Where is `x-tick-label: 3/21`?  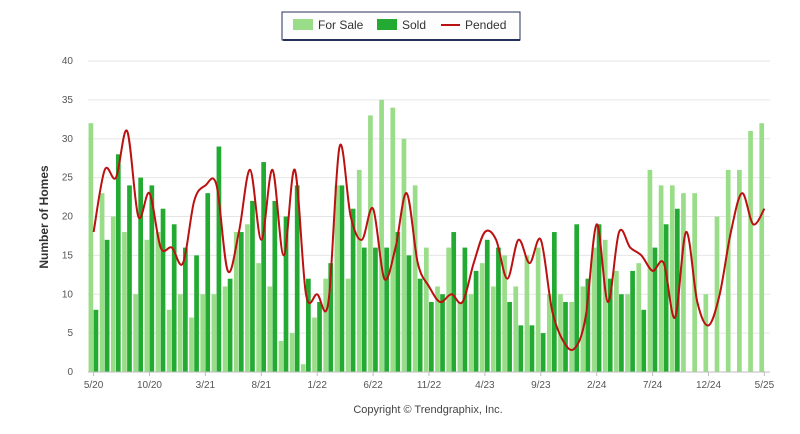 x-tick-label: 3/21 is located at coordinates (206, 385).